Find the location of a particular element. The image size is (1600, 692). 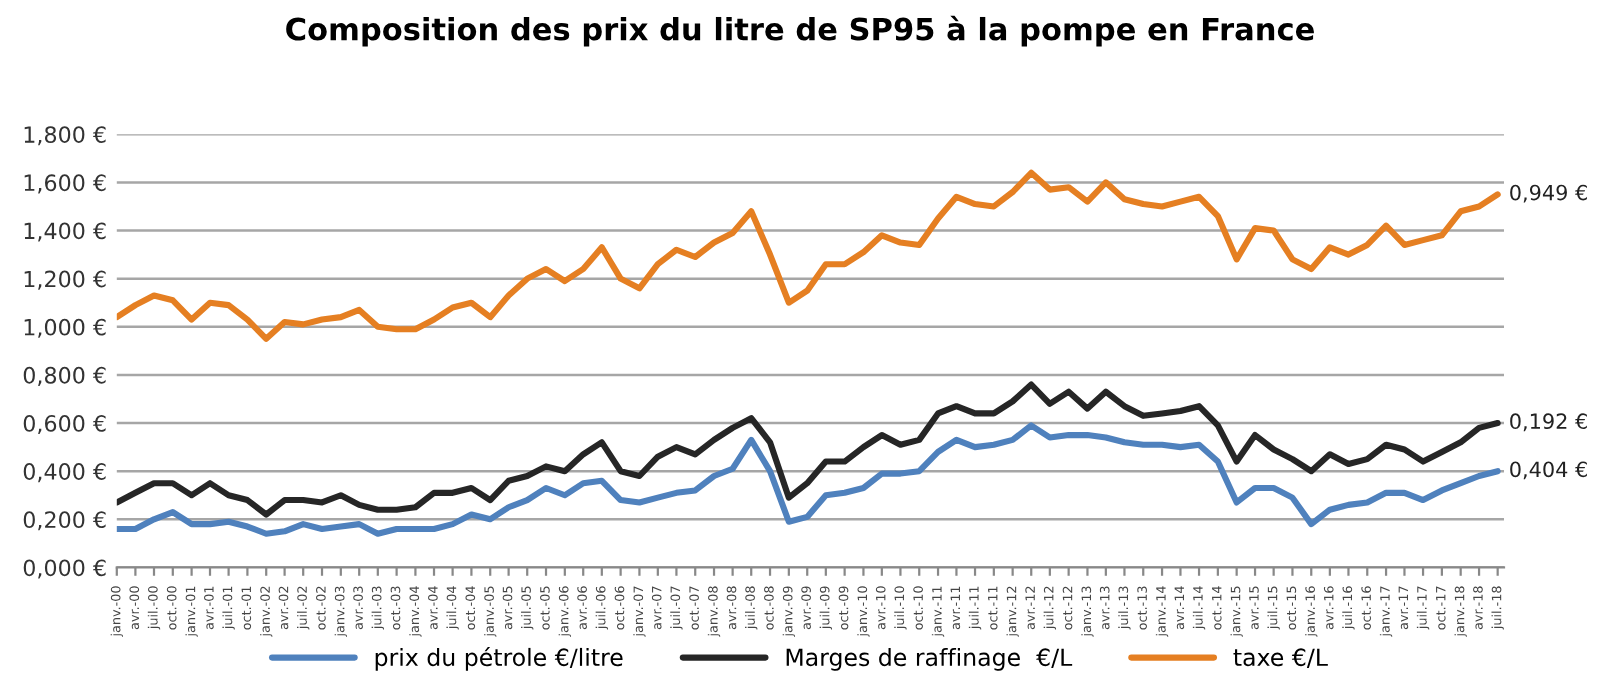

legend-label: Marges de raffinage €/L is located at coordinates (929, 659).